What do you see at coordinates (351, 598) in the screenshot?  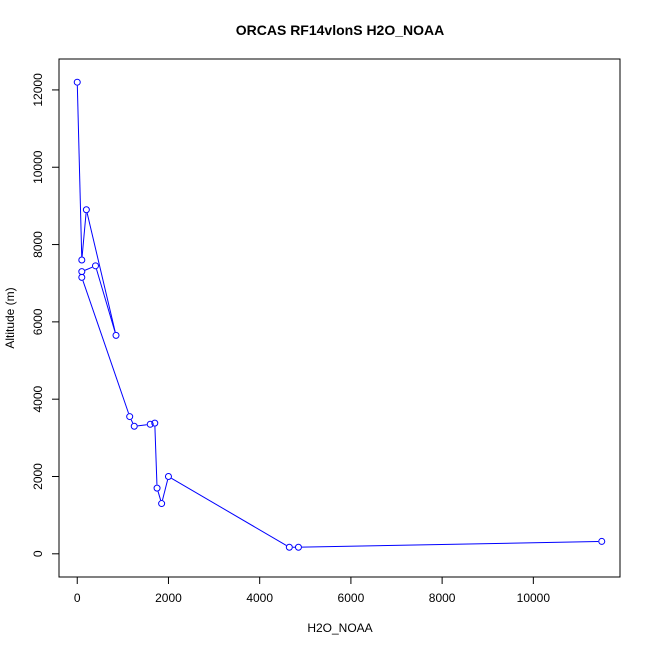 I see `x-tick-label: 6000` at bounding box center [351, 598].